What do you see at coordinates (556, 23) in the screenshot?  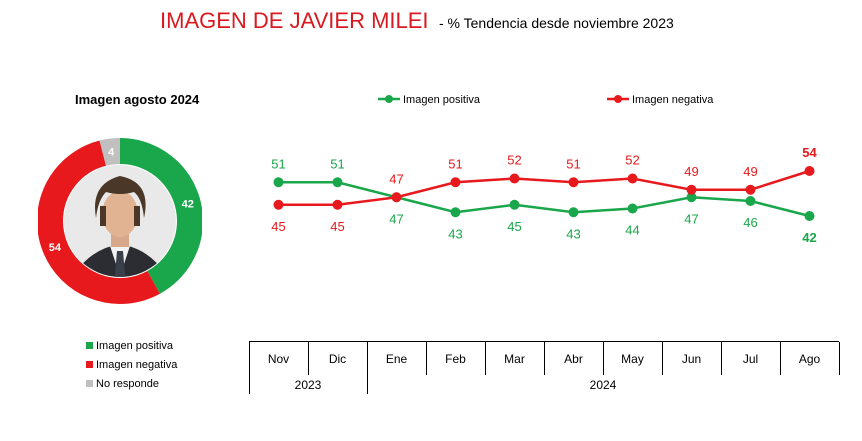 I see `title-subtitle: - % Tendencia desde noviembre 2023` at bounding box center [556, 23].